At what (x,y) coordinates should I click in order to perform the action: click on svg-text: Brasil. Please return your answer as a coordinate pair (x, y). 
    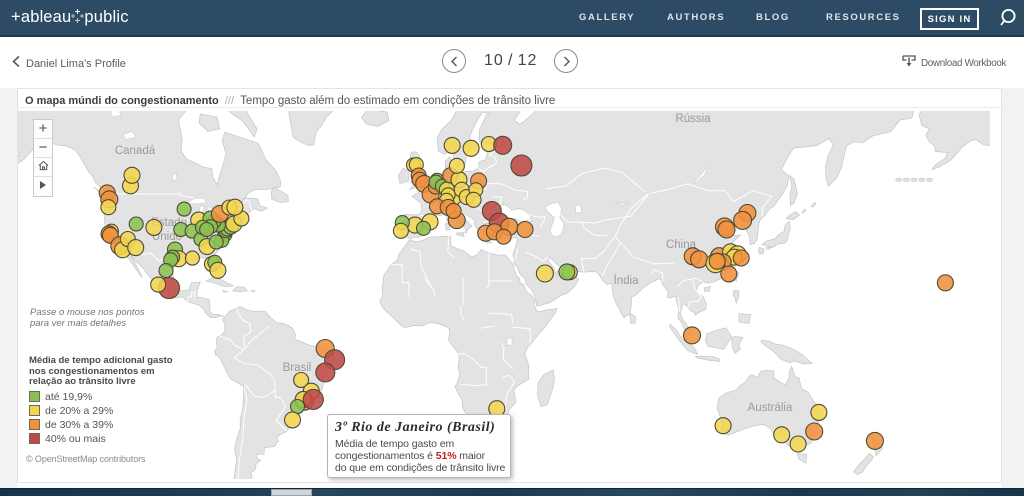
    Looking at the image, I should click on (297, 368).